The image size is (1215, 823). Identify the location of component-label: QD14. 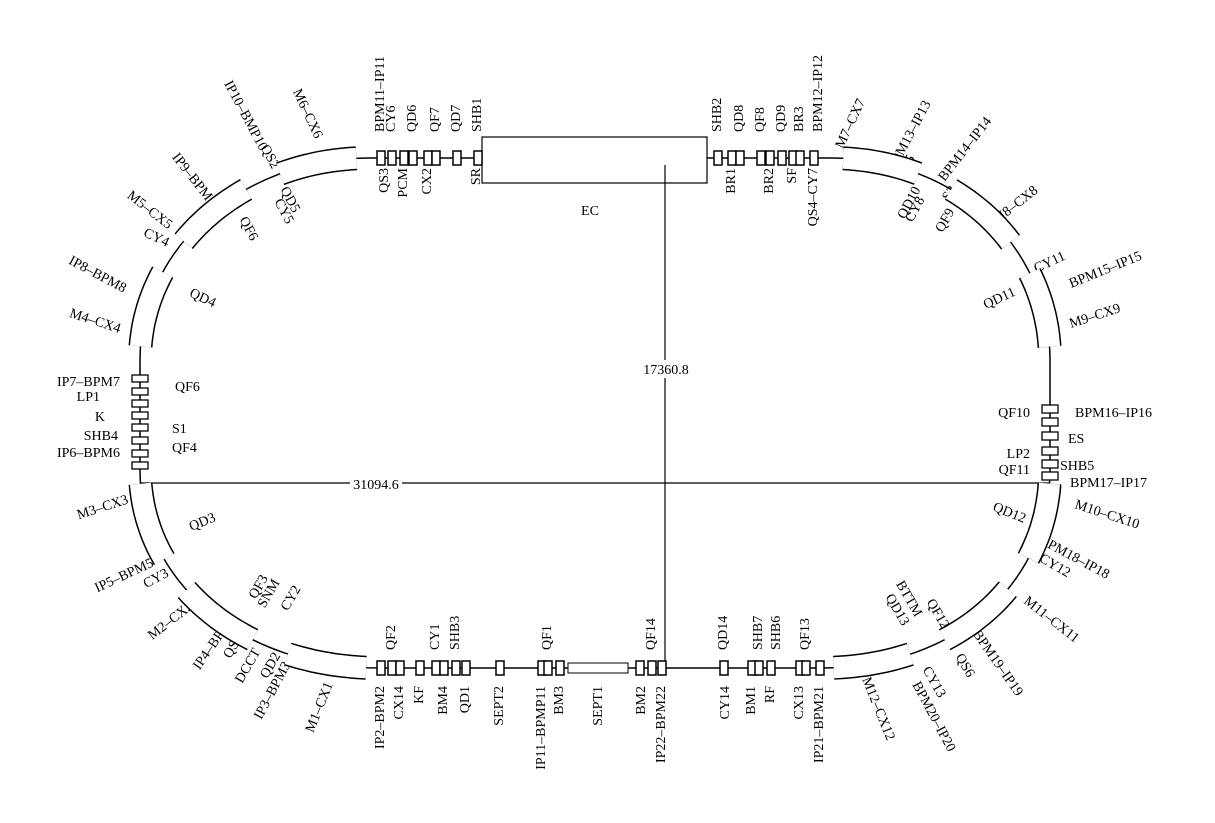
(723, 633).